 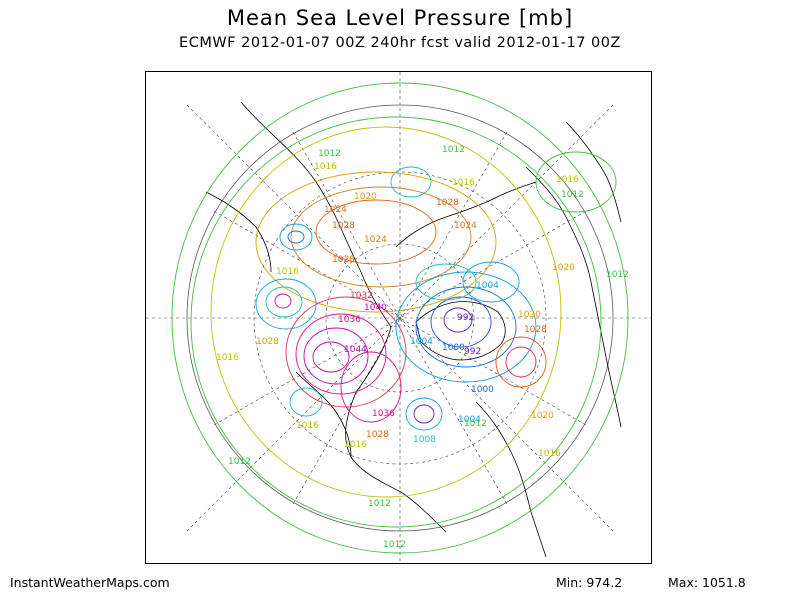 What do you see at coordinates (90, 582) in the screenshot?
I see `credit-link: InstantWeatherMaps.com` at bounding box center [90, 582].